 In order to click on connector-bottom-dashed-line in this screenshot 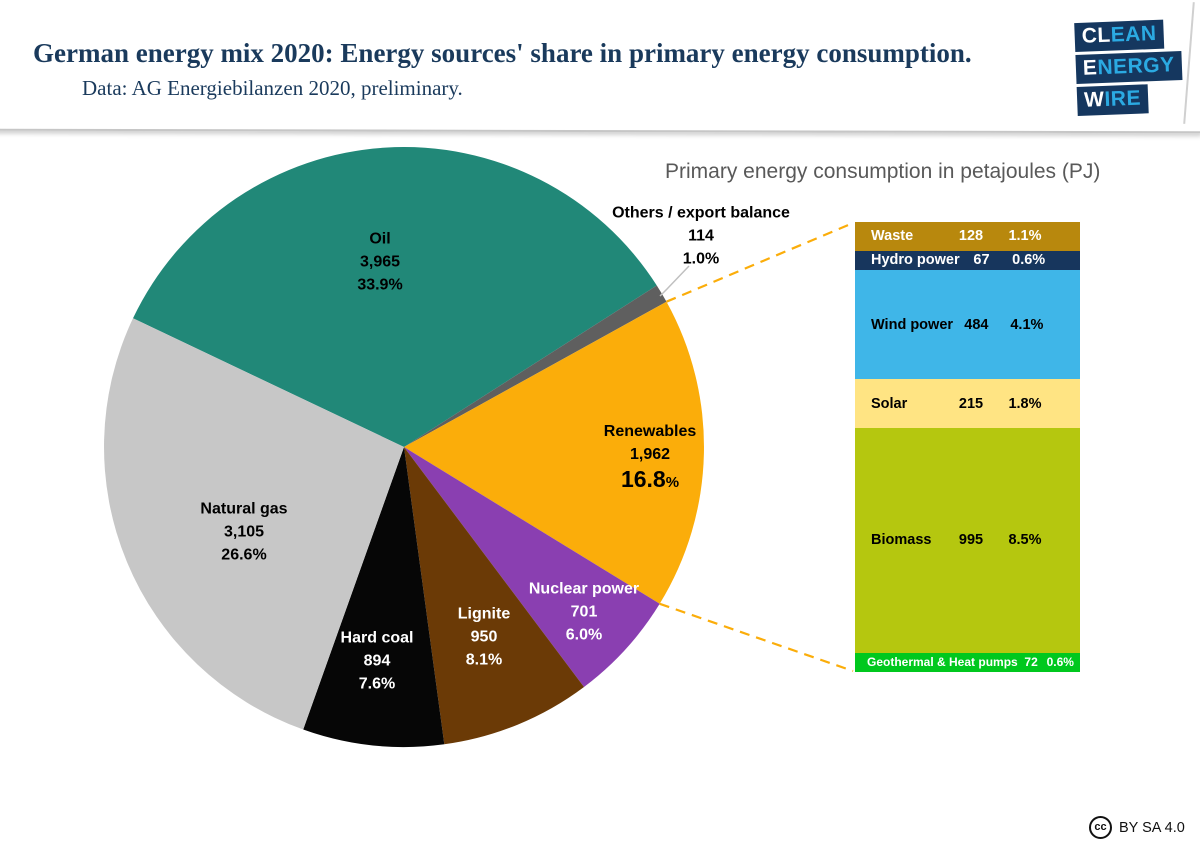, I will do `click(756, 637)`.